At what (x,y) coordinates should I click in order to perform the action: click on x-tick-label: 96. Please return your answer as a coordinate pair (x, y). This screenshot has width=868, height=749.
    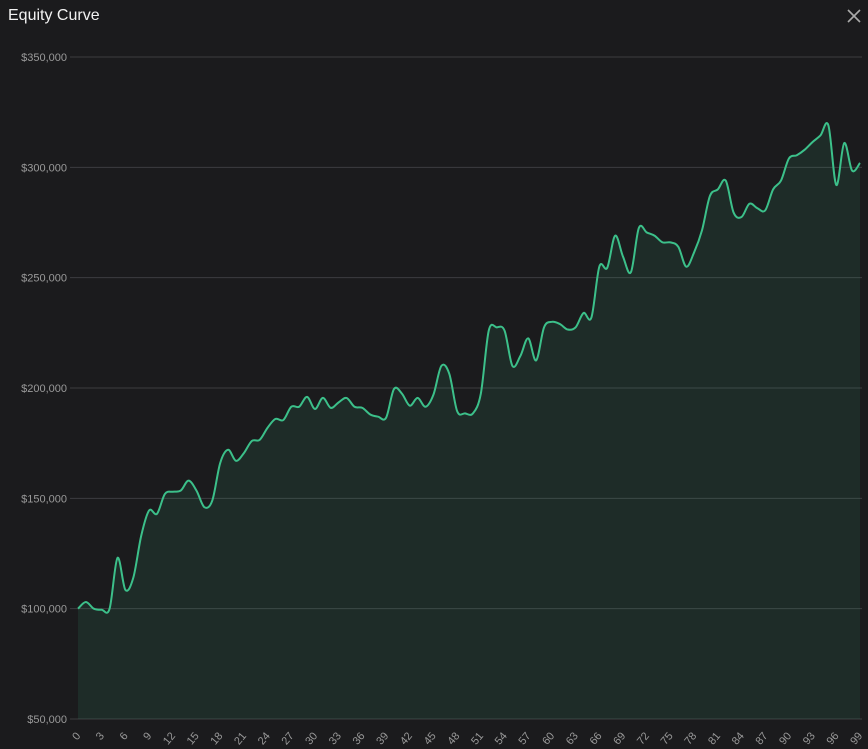
    Looking at the image, I should click on (833, 738).